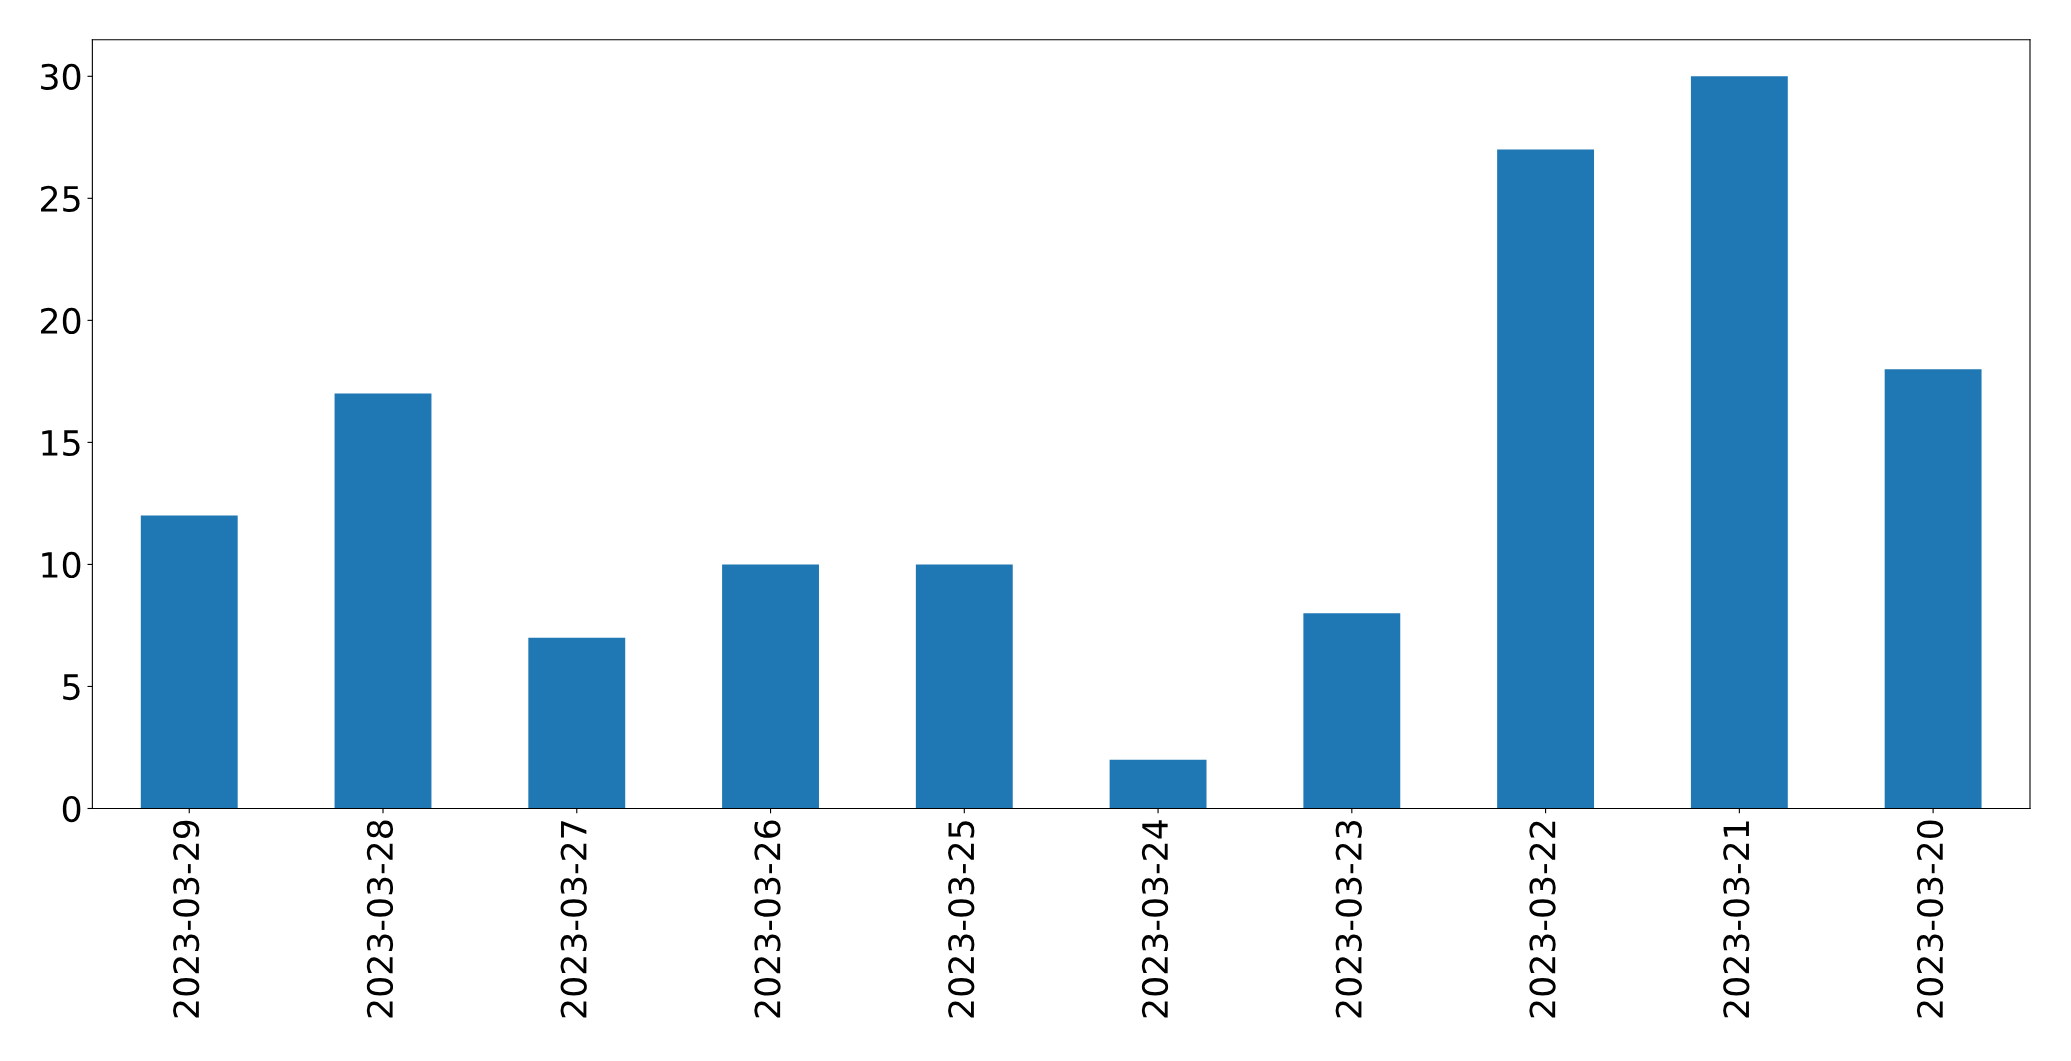 This screenshot has height=1061, width=2071. I want to click on y-tick-label: 0, so click(71, 809).